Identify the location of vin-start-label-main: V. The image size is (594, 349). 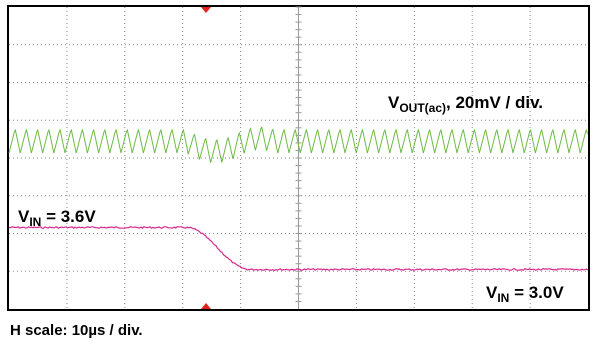
(24, 216).